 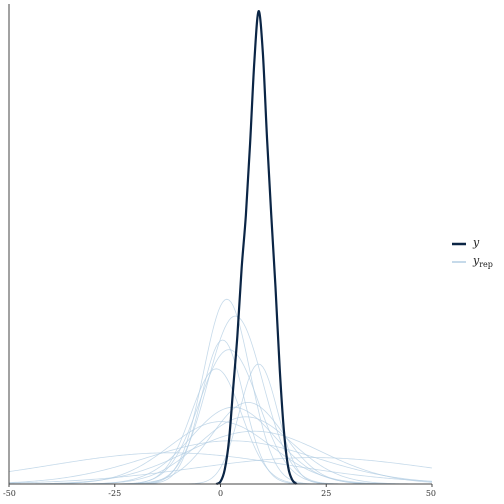 What do you see at coordinates (486, 264) in the screenshot?
I see `legend-yrep-subscript: rep` at bounding box center [486, 264].